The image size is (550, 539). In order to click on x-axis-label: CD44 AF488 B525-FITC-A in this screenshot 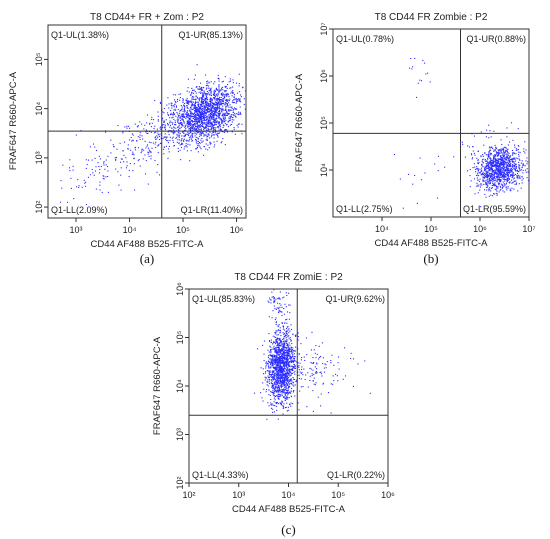, I will do `click(289, 509)`.